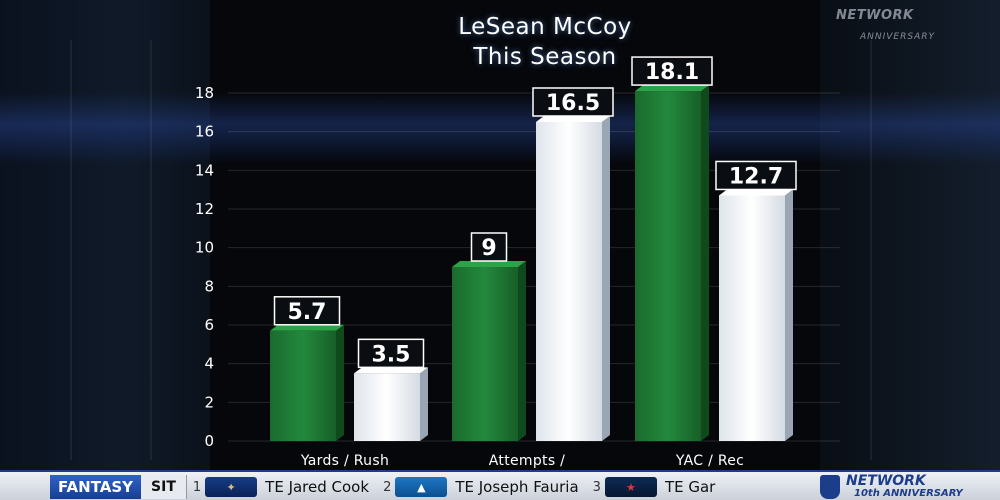  Describe the element at coordinates (204, 170) in the screenshot. I see `y-tick-label: 14` at that location.